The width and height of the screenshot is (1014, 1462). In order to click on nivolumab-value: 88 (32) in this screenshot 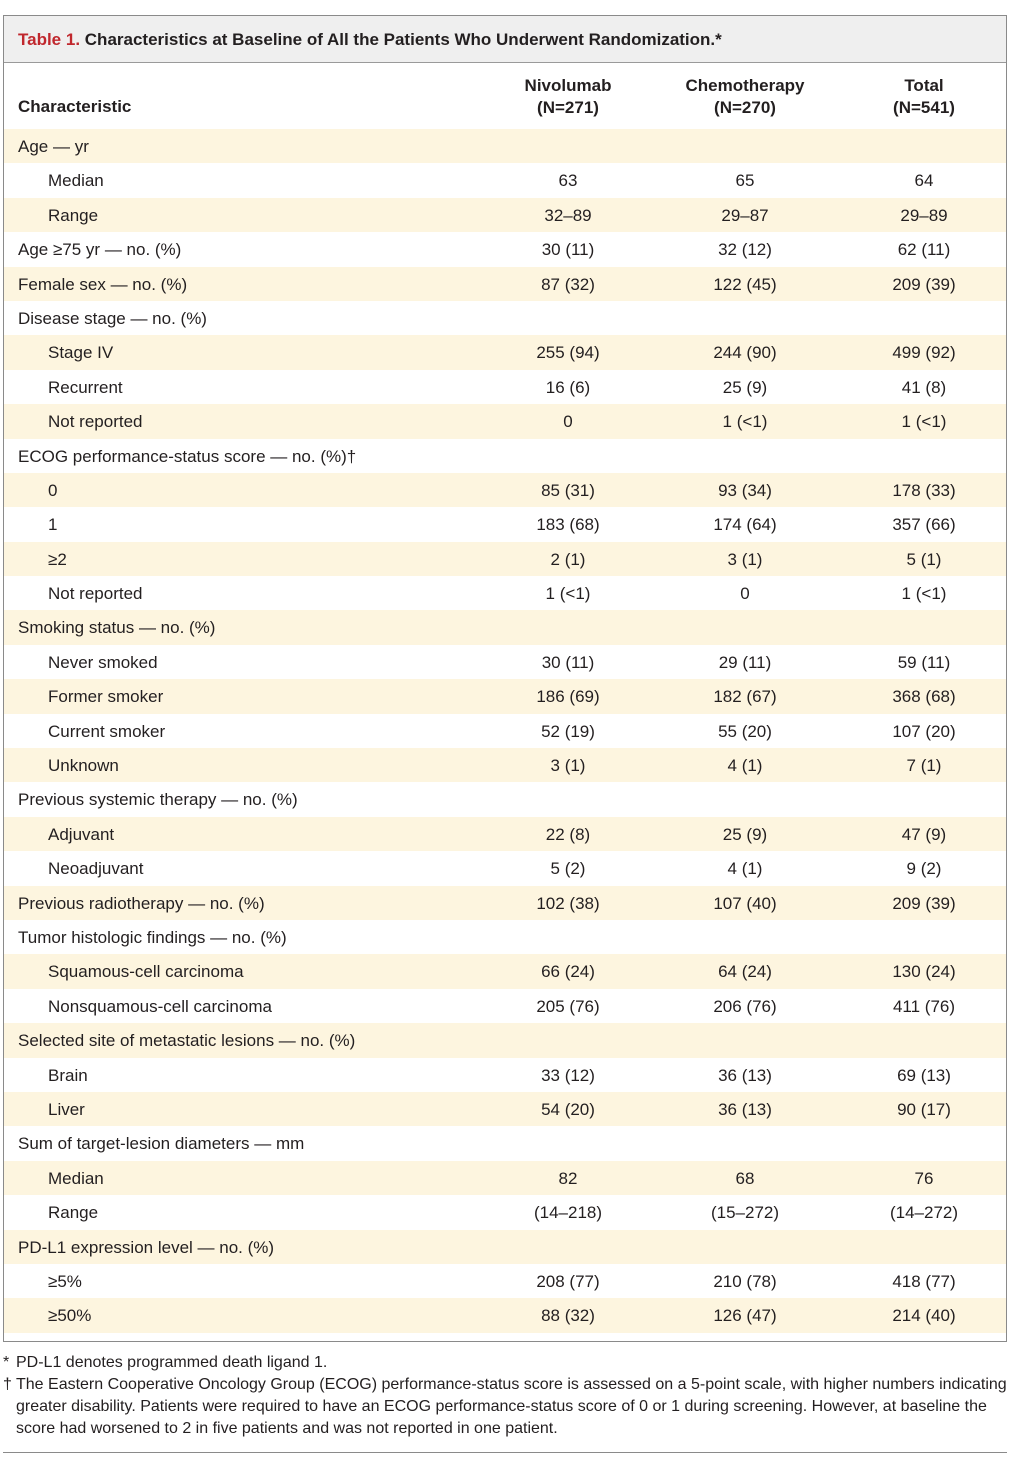, I will do `click(568, 1316)`.